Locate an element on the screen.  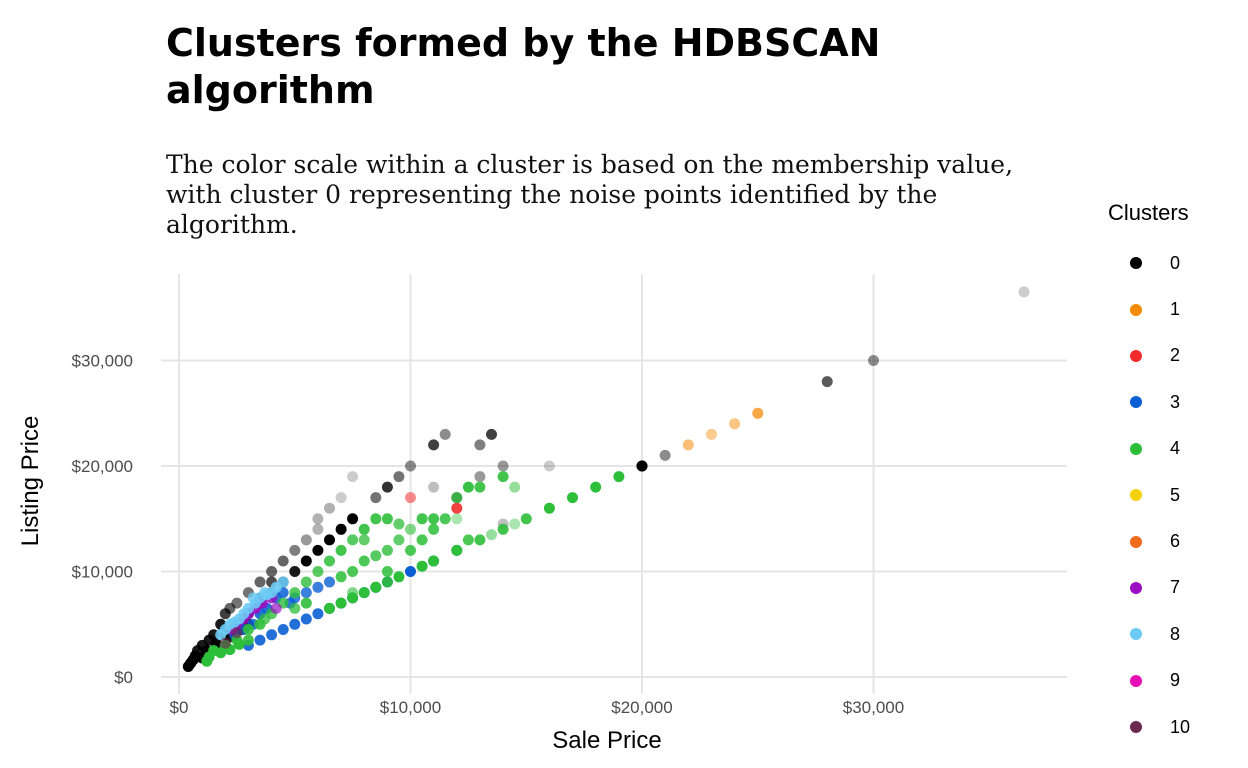
y-tick-label: $30,000 is located at coordinates (102, 361).